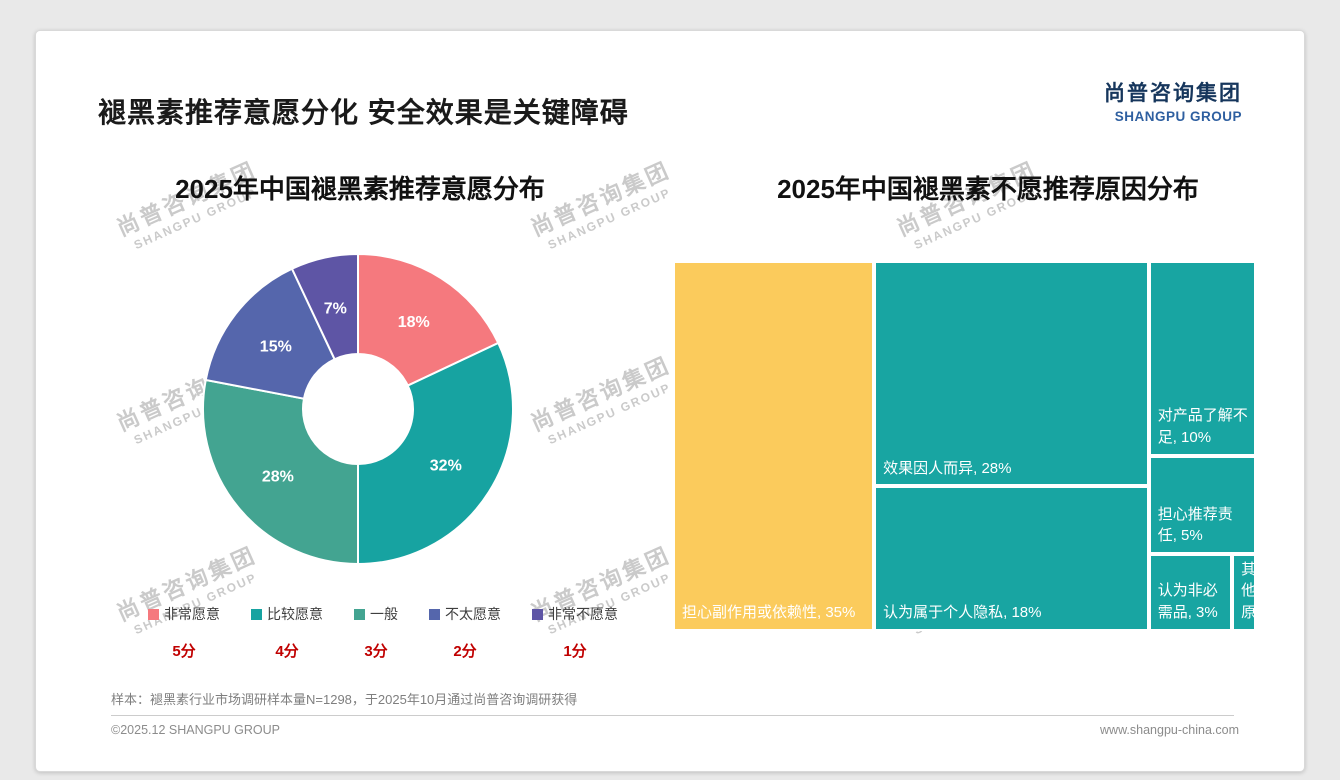  I want to click on logo-english-name: SHANGPU GROUP, so click(1178, 116).